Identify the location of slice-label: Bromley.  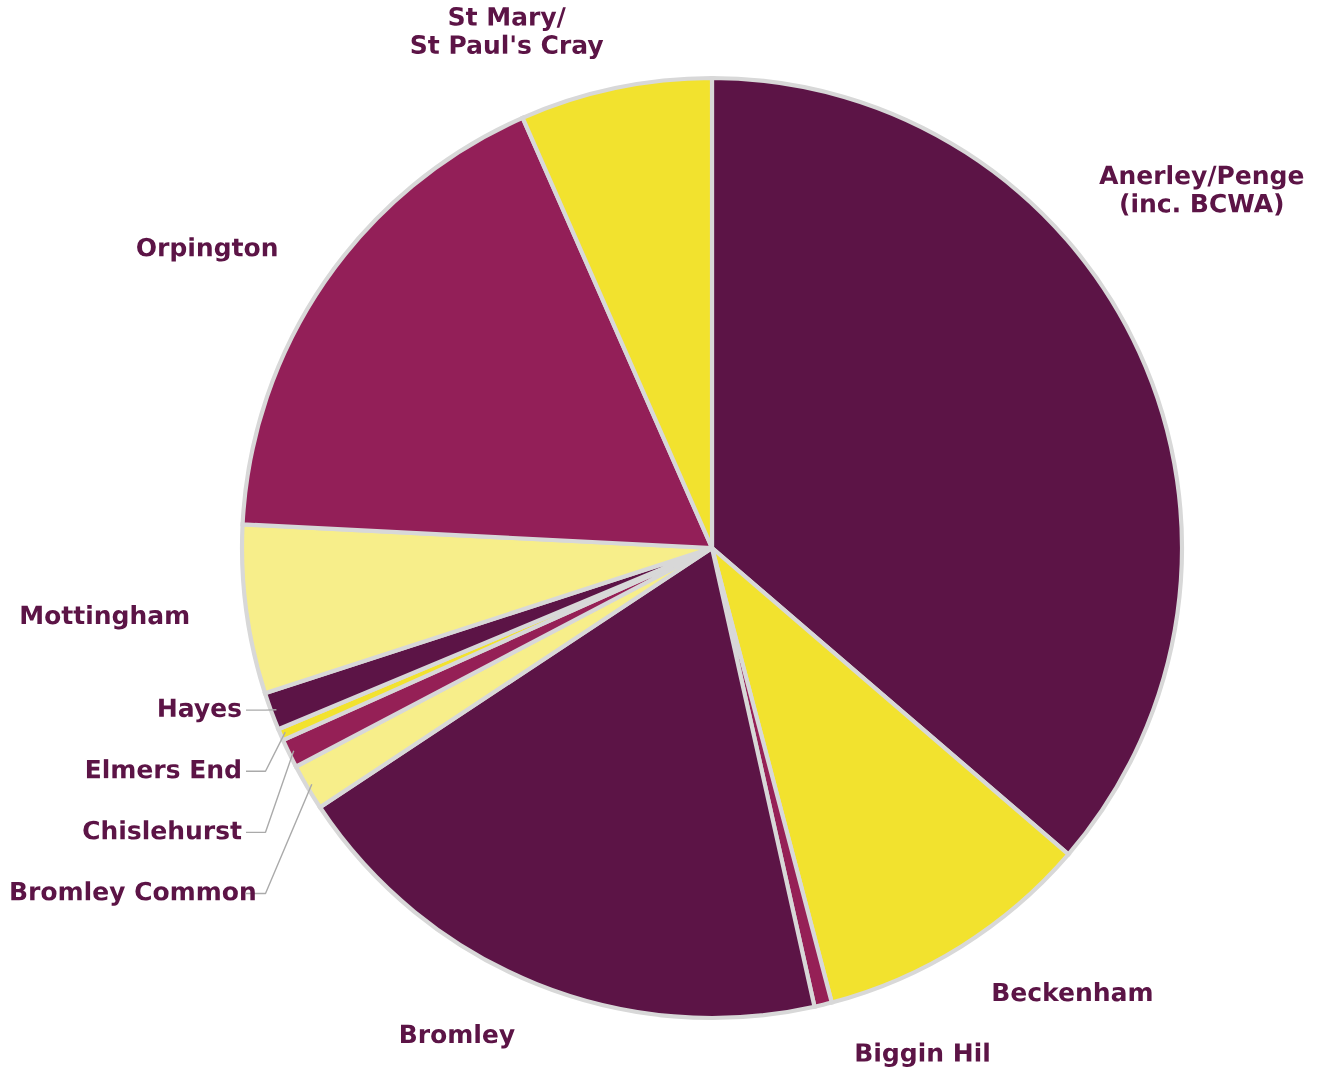
(458, 1036).